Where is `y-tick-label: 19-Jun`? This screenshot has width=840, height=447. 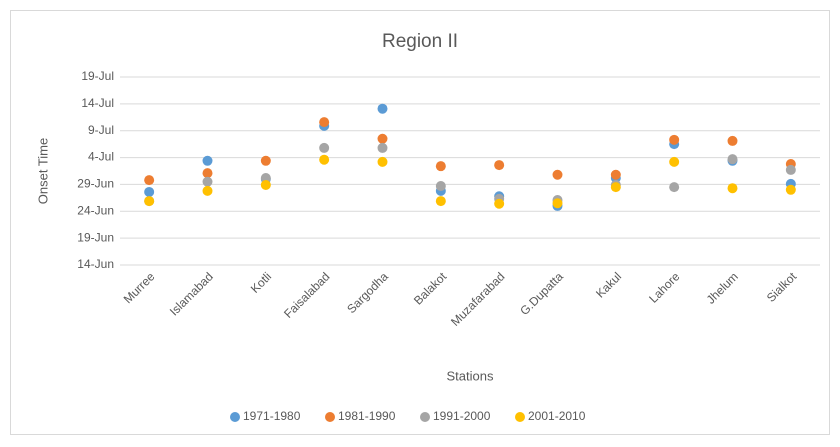
y-tick-label: 19-Jun is located at coordinates (95, 237).